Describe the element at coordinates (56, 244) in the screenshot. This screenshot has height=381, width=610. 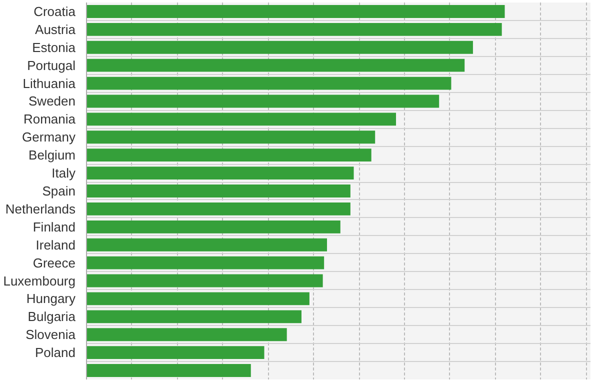
I see `y-tick-label: Ireland` at that location.